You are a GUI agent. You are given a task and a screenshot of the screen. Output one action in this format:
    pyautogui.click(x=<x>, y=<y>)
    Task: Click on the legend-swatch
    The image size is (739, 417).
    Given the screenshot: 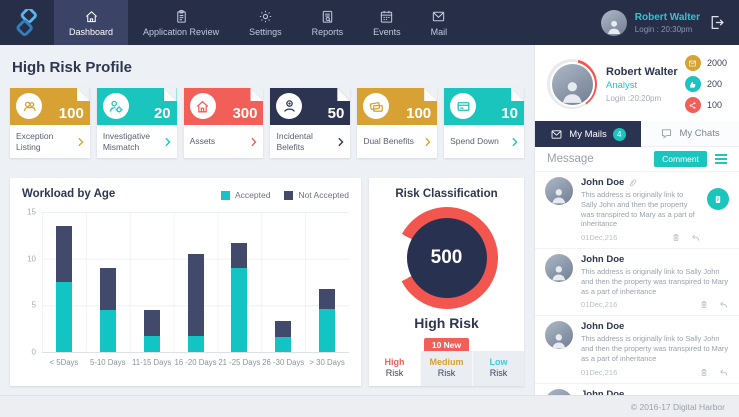 What is the action you would take?
    pyautogui.click(x=225, y=195)
    